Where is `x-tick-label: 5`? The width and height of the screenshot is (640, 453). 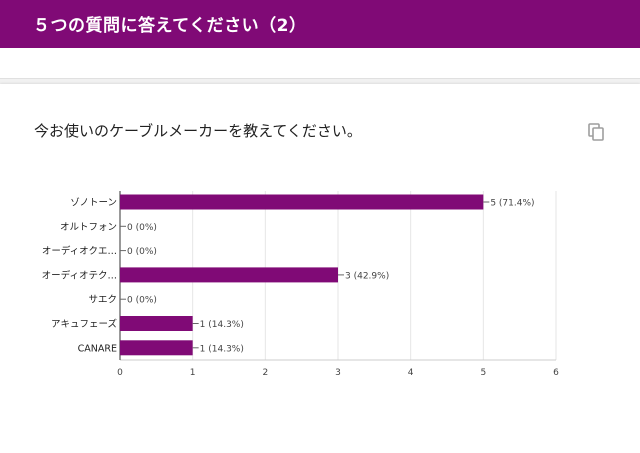
x-tick-label: 5 is located at coordinates (483, 373).